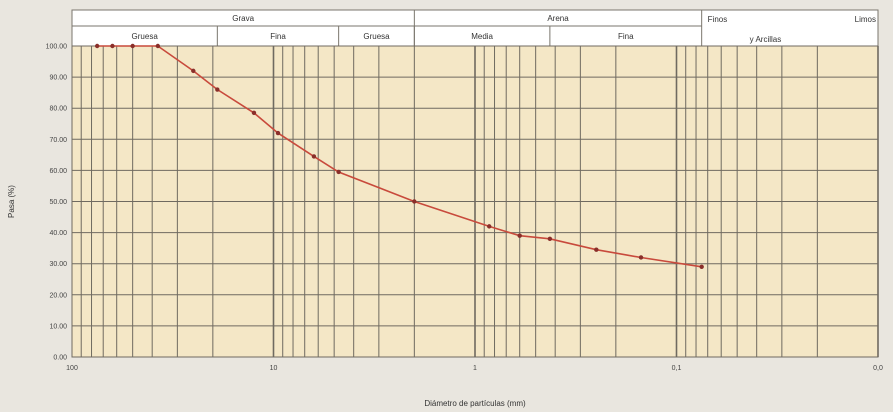  What do you see at coordinates (766, 39) in the screenshot?
I see `sub-band-y-arcillas: y Arcillas` at bounding box center [766, 39].